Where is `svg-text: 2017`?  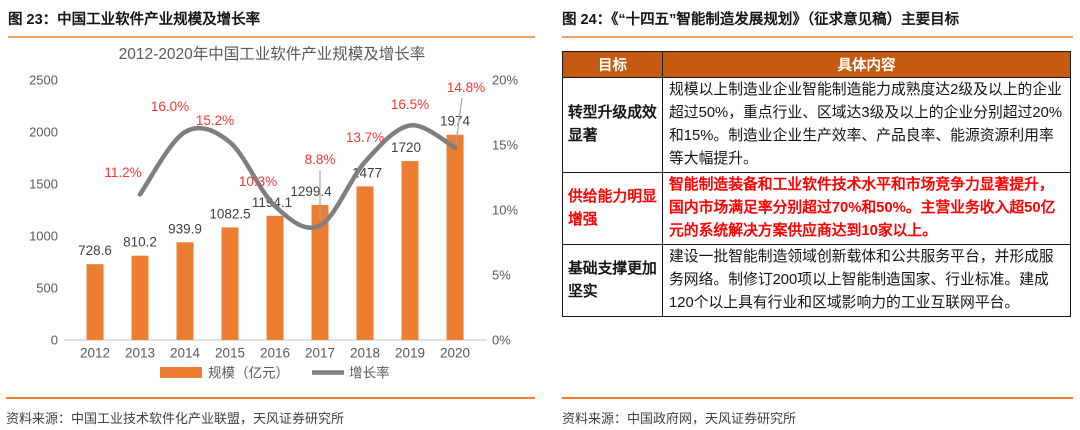 svg-text: 2017 is located at coordinates (320, 353).